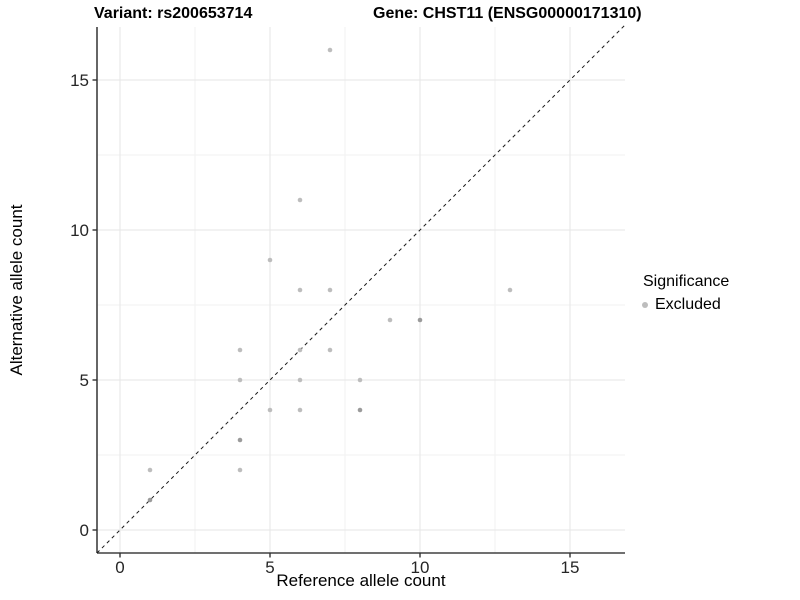  Describe the element at coordinates (361, 580) in the screenshot. I see `x-axis-label: Reference allele count` at that location.